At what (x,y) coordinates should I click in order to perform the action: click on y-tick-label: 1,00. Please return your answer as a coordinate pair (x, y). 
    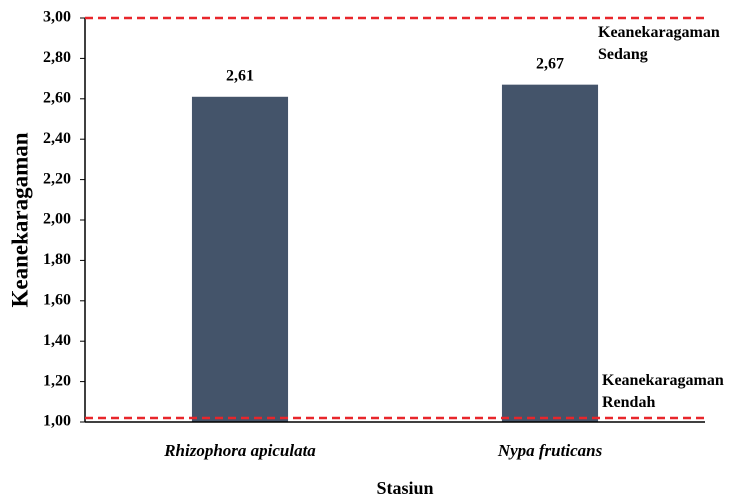
    Looking at the image, I should click on (57, 421).